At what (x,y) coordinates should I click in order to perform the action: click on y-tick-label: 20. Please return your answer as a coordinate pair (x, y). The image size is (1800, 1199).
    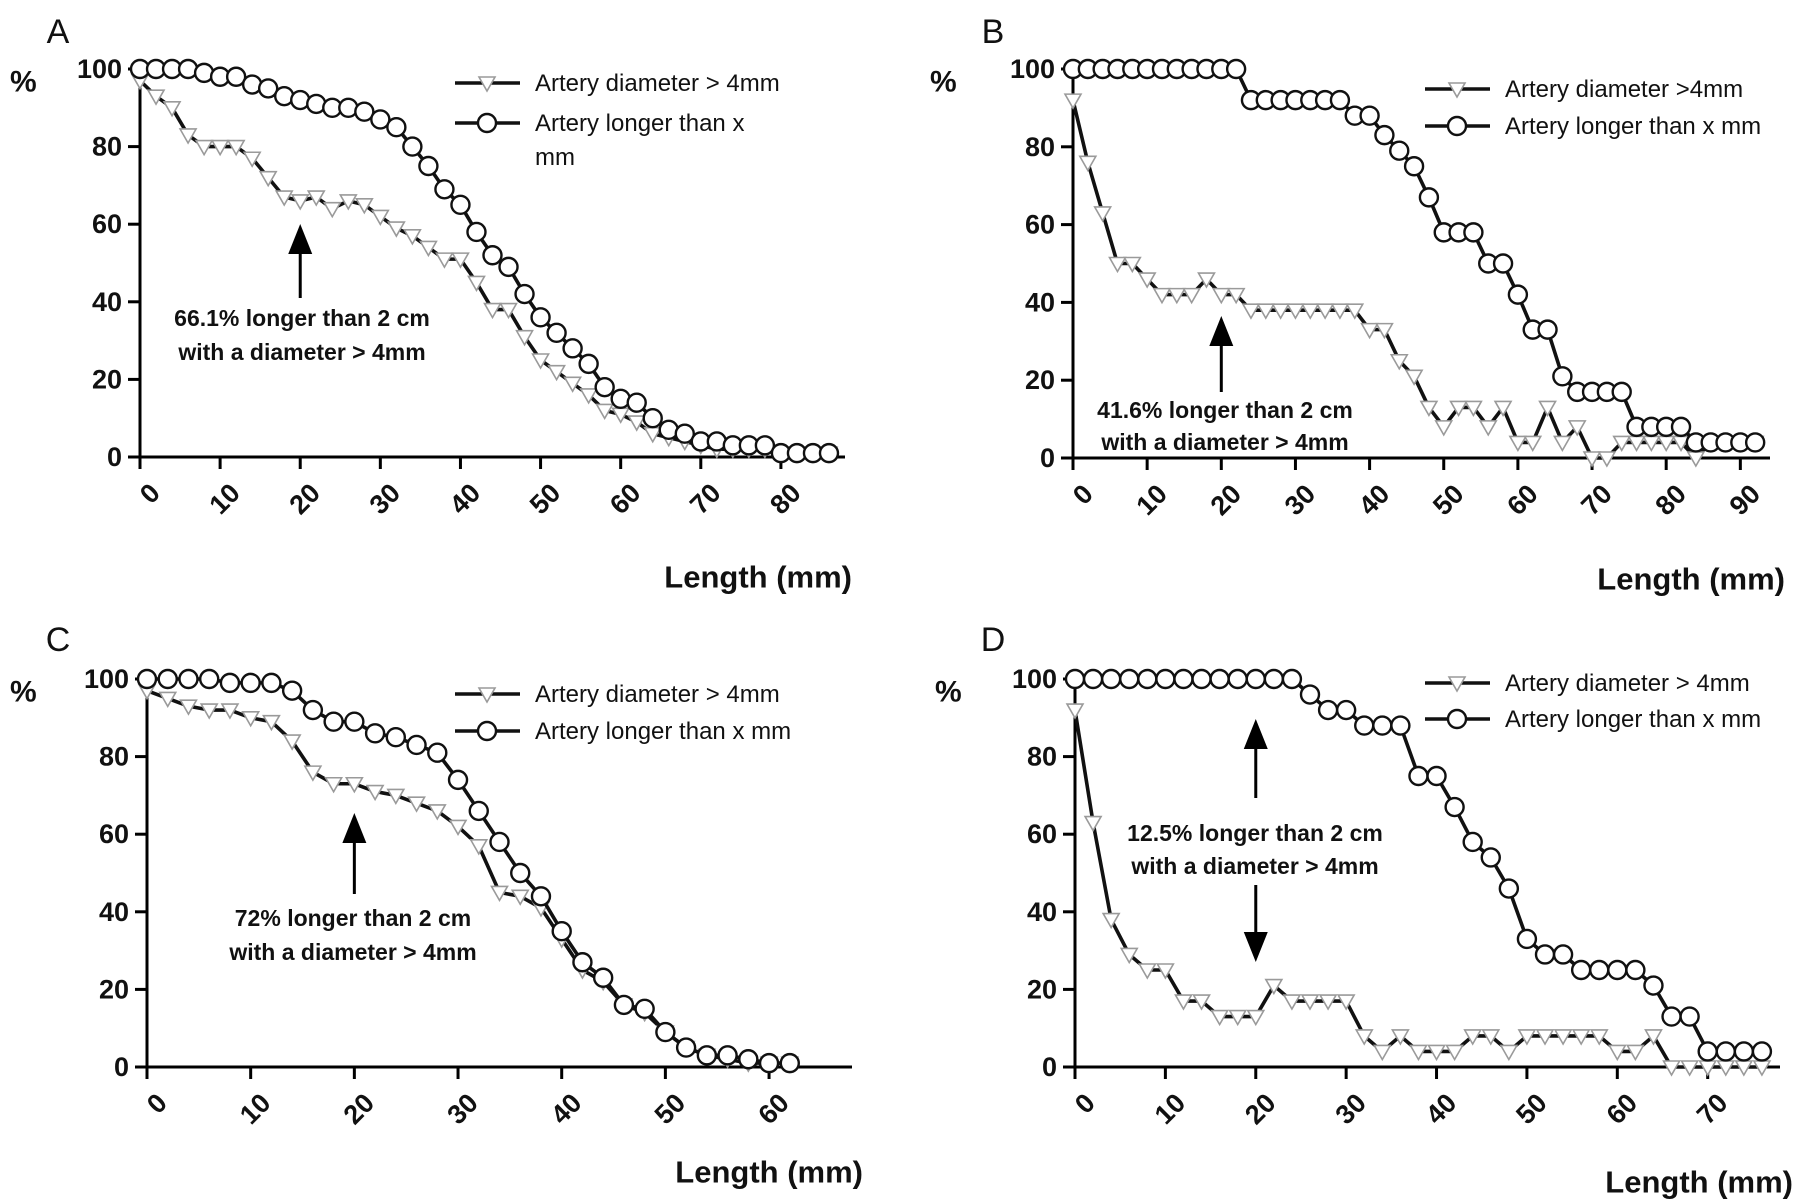
    Looking at the image, I should click on (114, 989).